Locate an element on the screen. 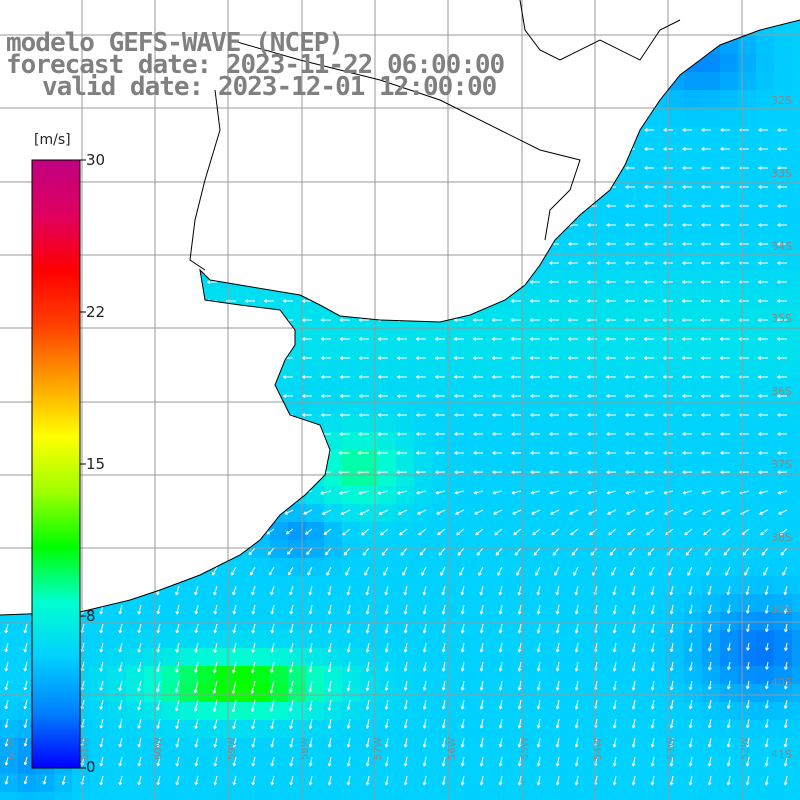 The height and width of the screenshot is (800, 800). colorbar-unit-label: [m/s] is located at coordinates (52, 140).